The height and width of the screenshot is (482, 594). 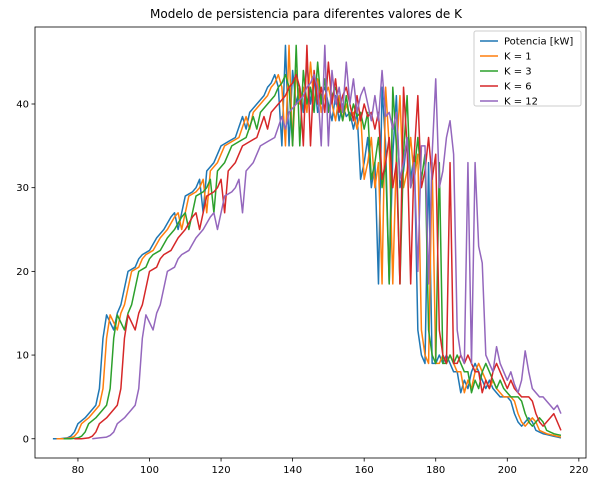 What do you see at coordinates (518, 72) in the screenshot?
I see `legend-label-2: K = 3` at bounding box center [518, 72].